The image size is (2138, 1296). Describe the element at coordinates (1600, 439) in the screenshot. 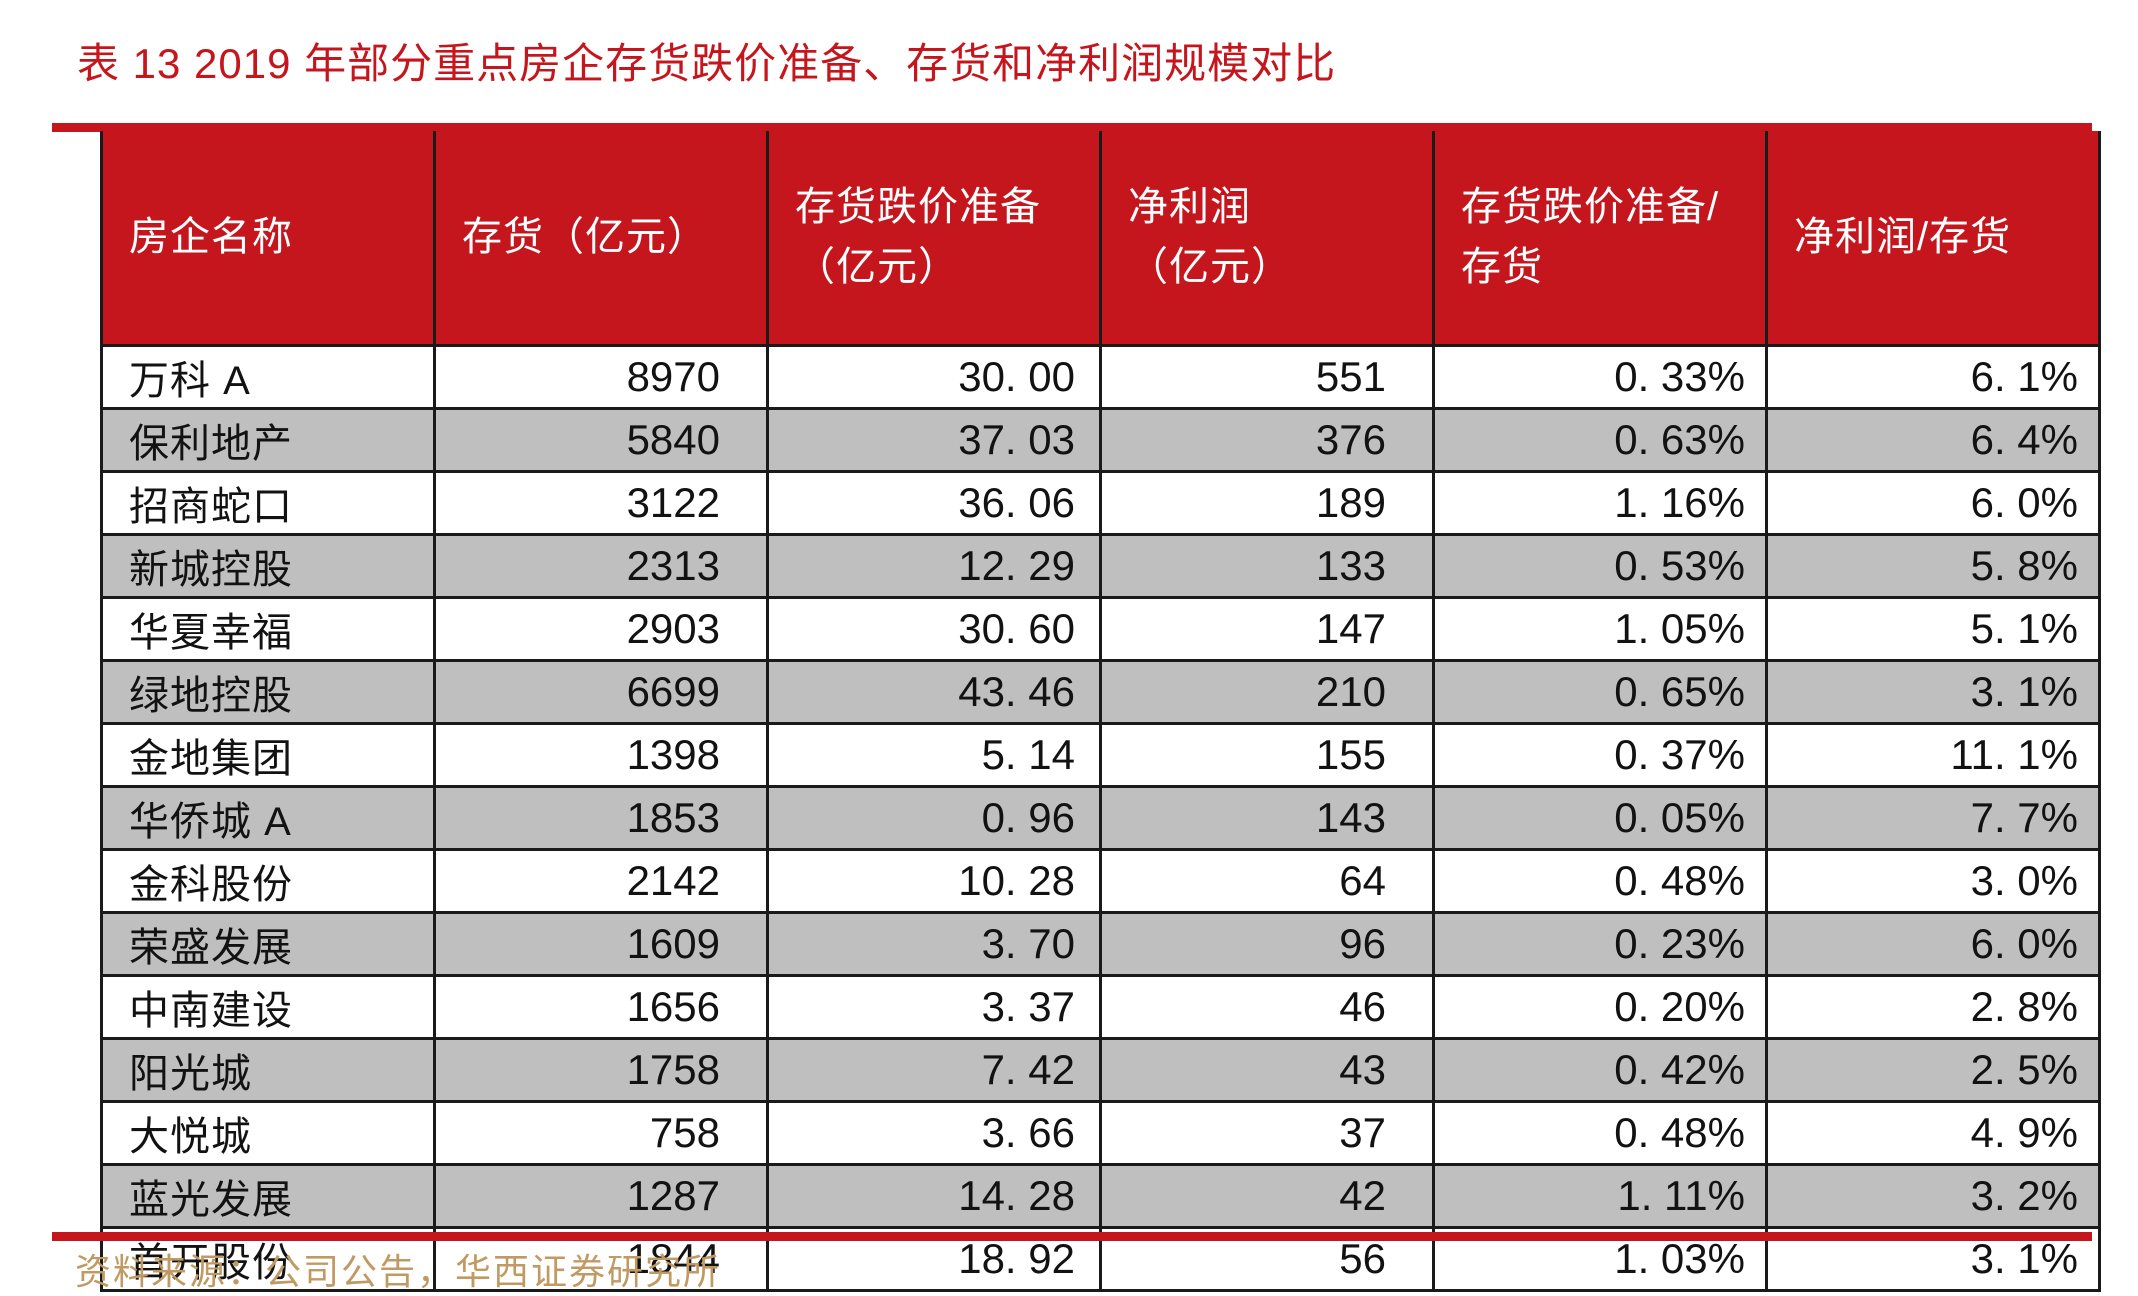

I see `value-cell: 0. 63%` at that location.